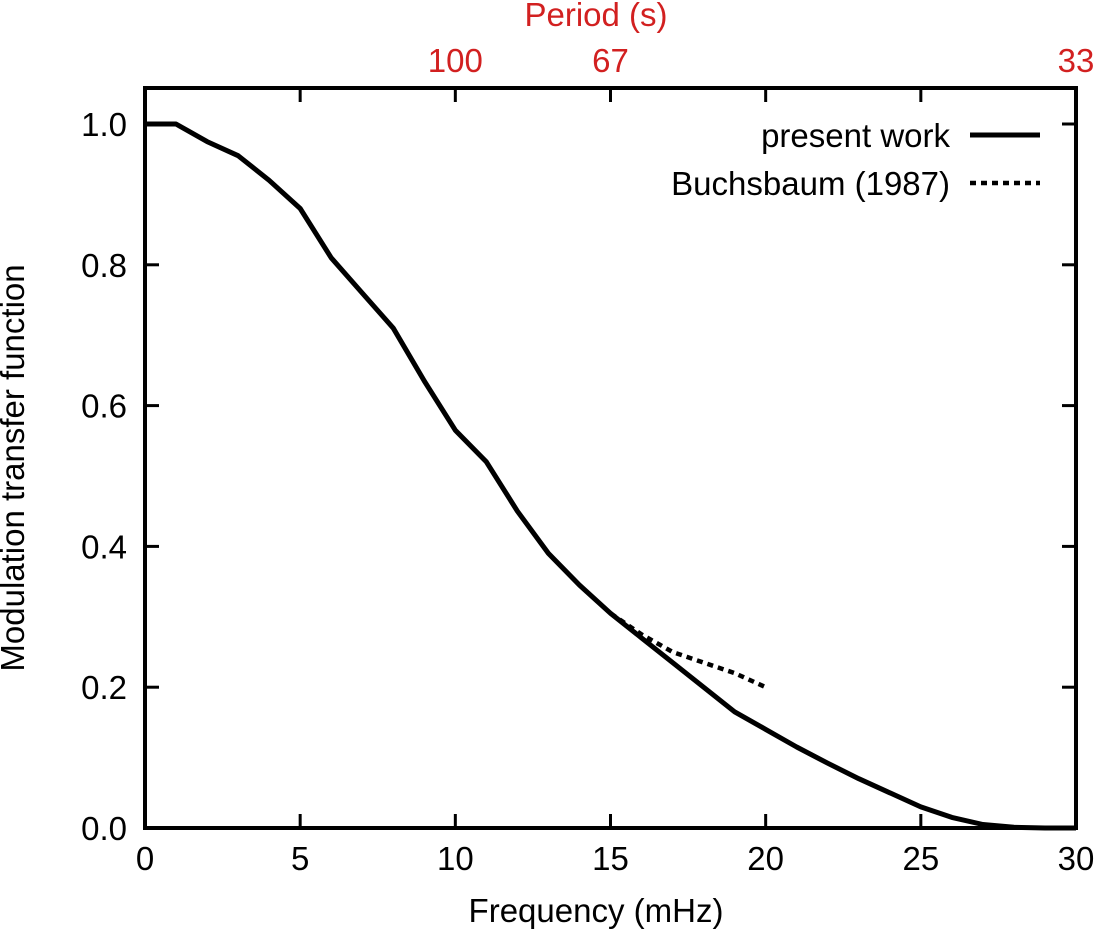 Image resolution: width=1097 pixels, height=931 pixels. Describe the element at coordinates (855, 135) in the screenshot. I see `legend-label: present work` at that location.